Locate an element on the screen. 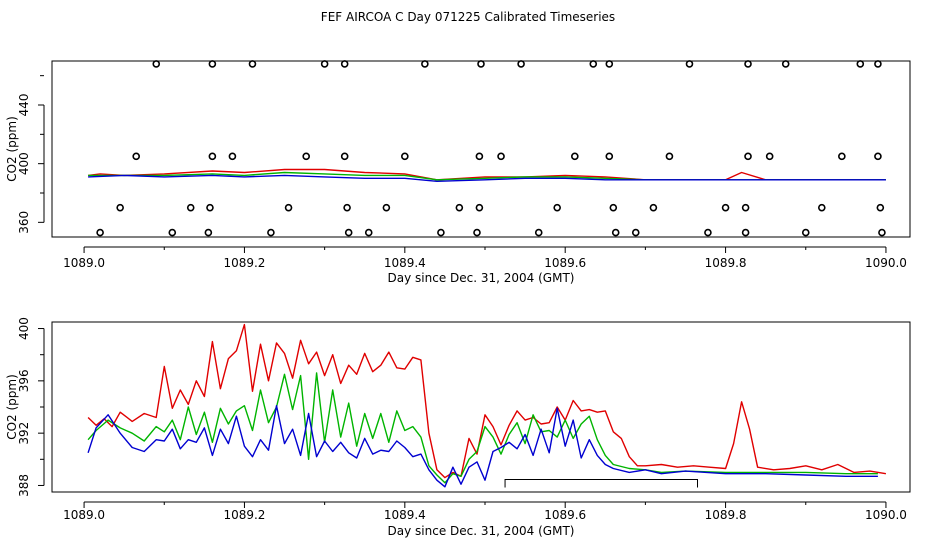  series-line-red is located at coordinates (487, 174).